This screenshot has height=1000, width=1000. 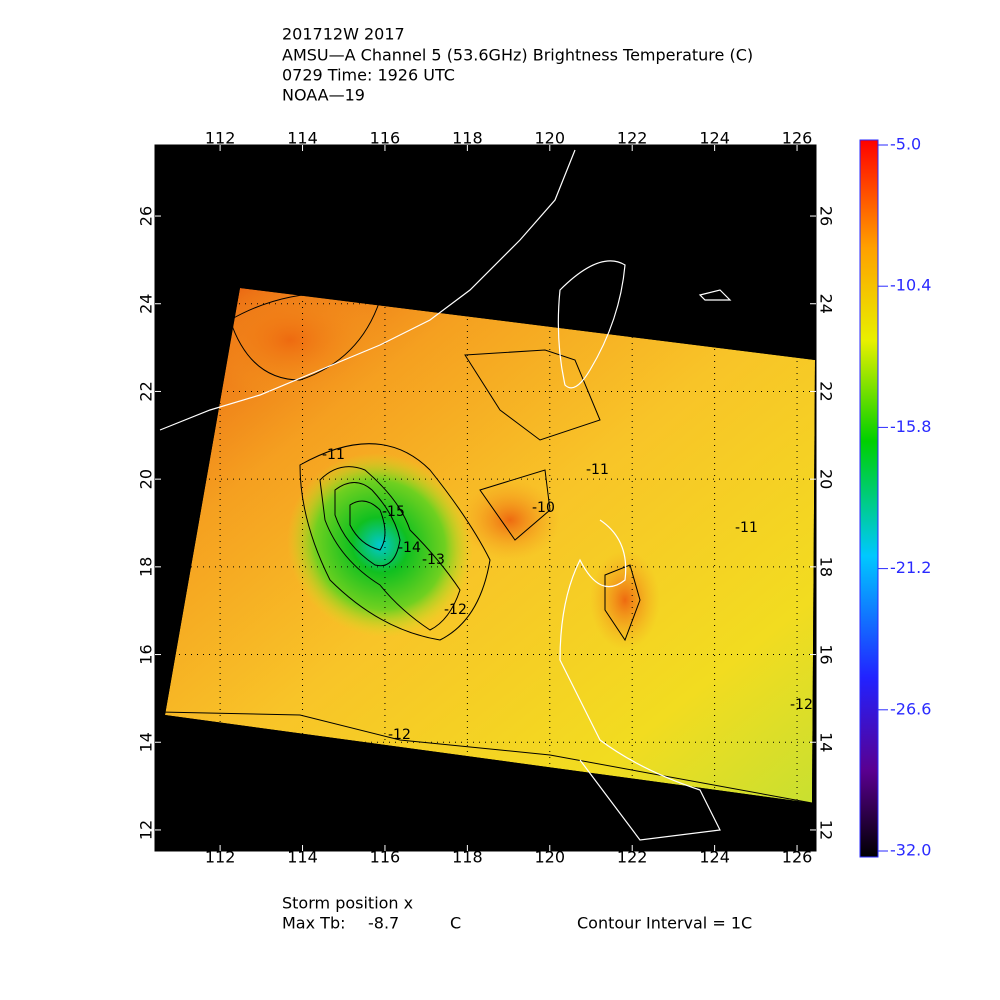 What do you see at coordinates (905, 144) in the screenshot?
I see `colorbar-tick-label: -5.0` at bounding box center [905, 144].